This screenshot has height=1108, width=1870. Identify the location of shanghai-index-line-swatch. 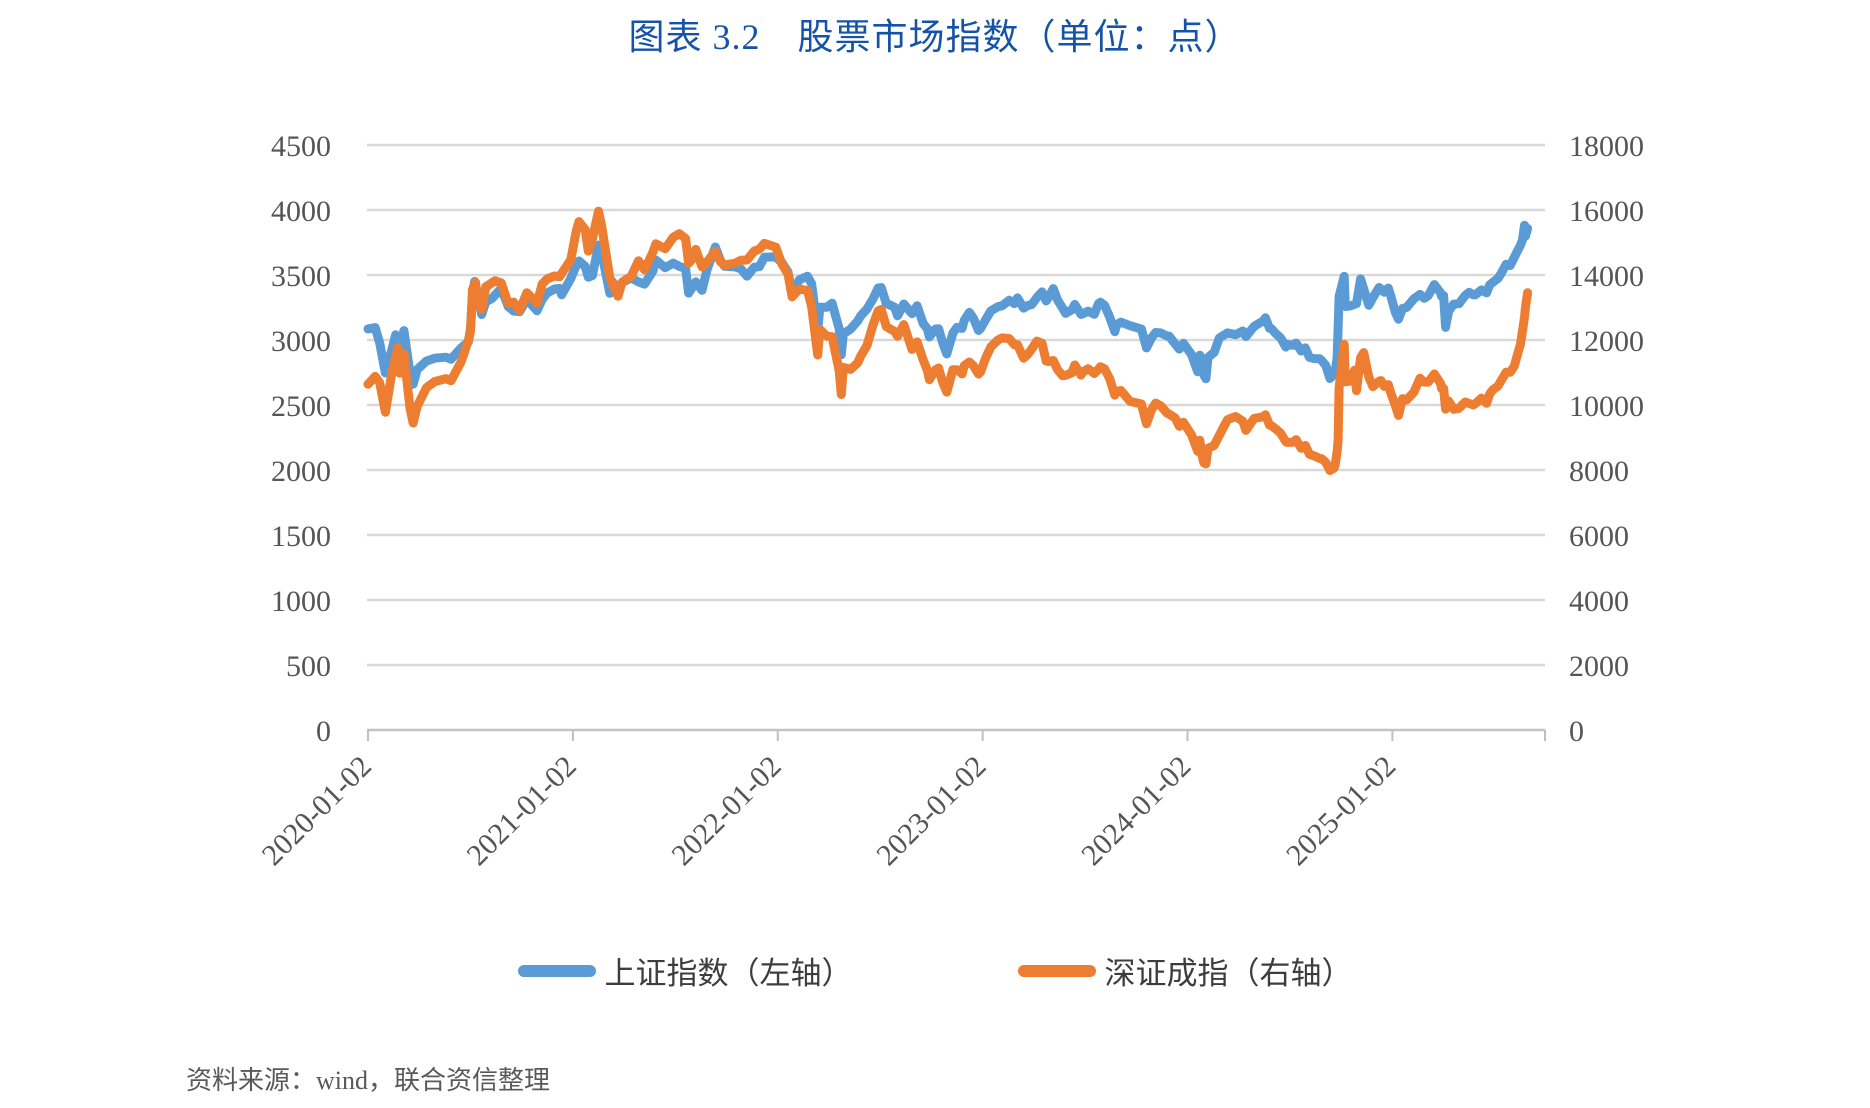
(556, 970).